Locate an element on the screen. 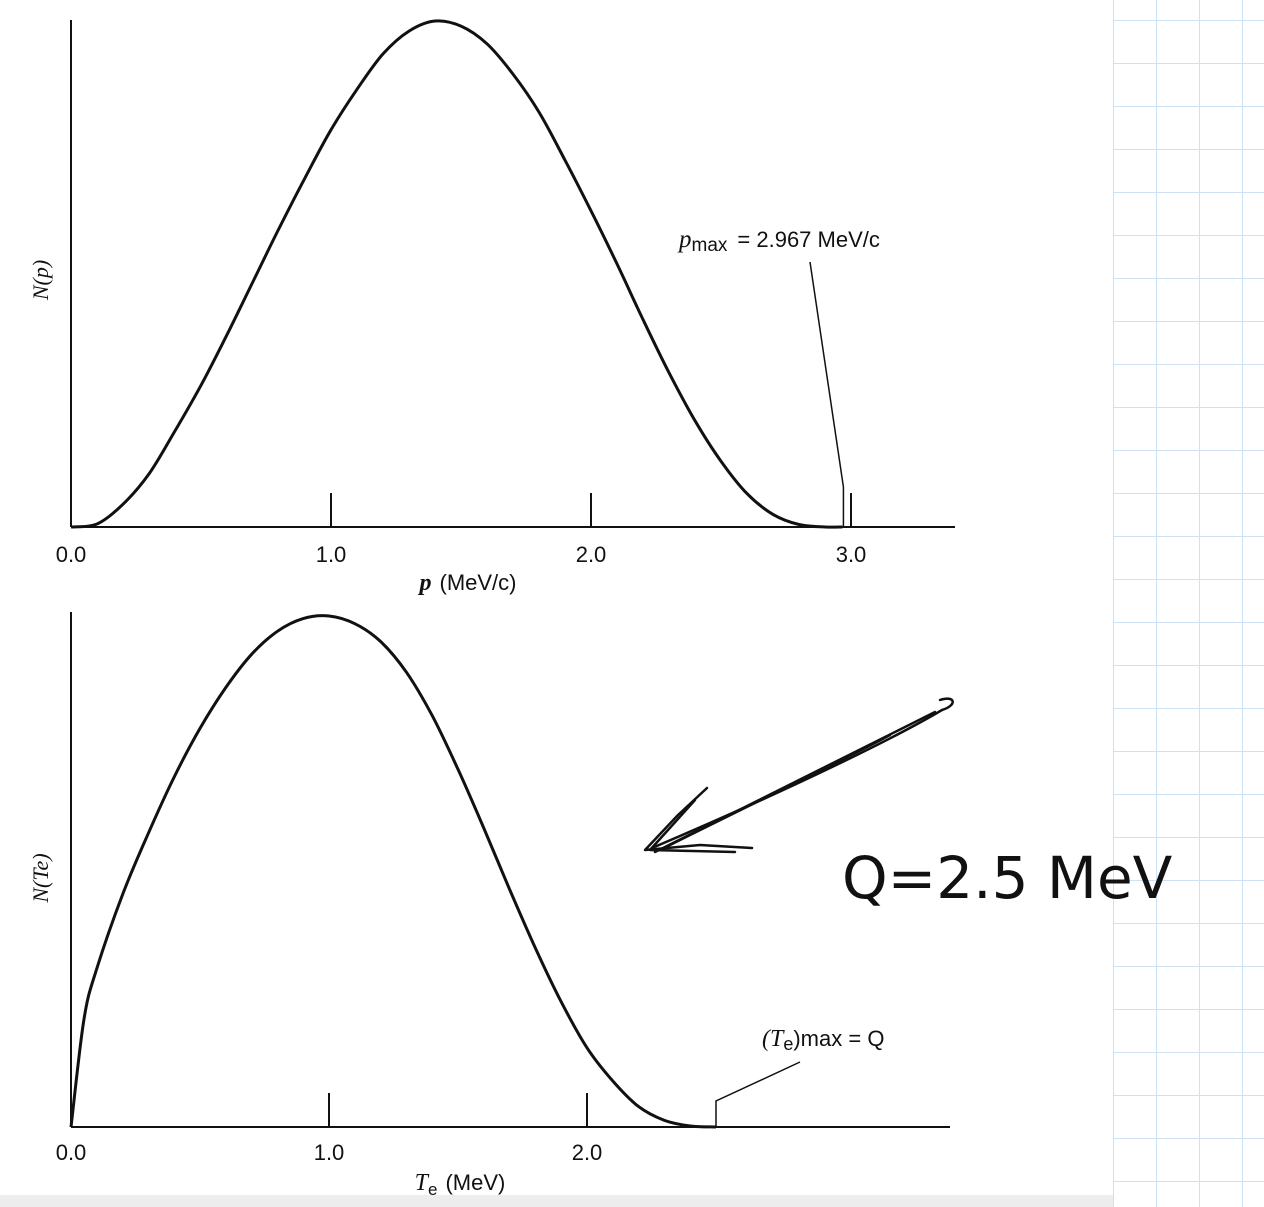 The height and width of the screenshot is (1207, 1264). top-annotation-text: = 2.967 MeV/c is located at coordinates (808, 239).